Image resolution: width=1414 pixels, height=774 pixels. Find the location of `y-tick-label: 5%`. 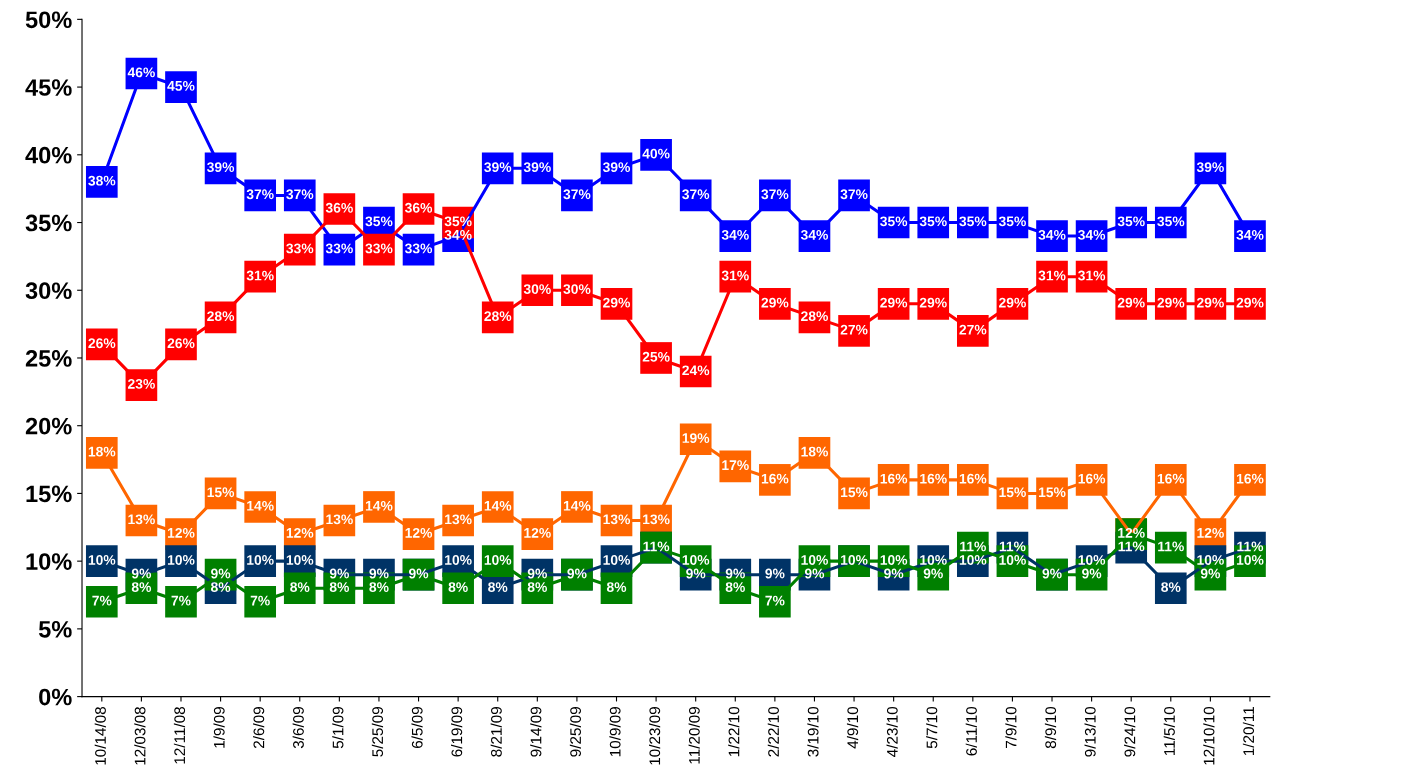

y-tick-label: 5% is located at coordinates (55, 629).